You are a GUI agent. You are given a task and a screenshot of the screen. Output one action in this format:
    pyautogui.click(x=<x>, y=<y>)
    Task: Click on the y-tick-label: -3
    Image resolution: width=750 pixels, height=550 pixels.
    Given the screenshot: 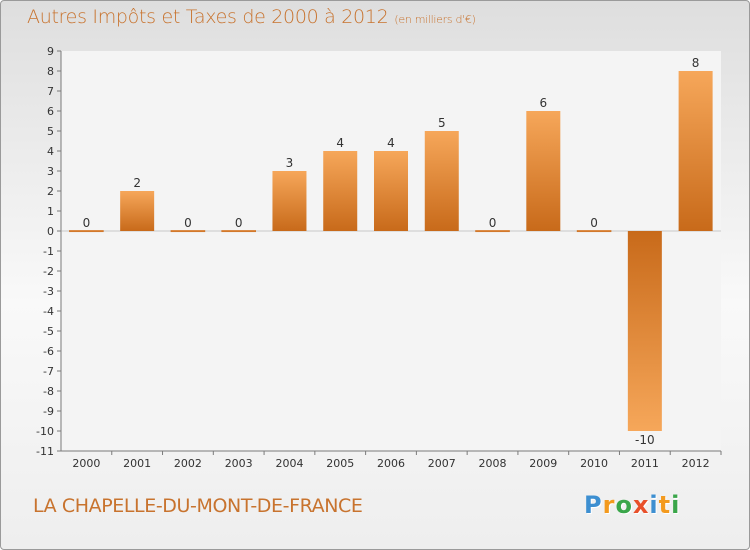 What is the action you would take?
    pyautogui.click(x=48, y=291)
    